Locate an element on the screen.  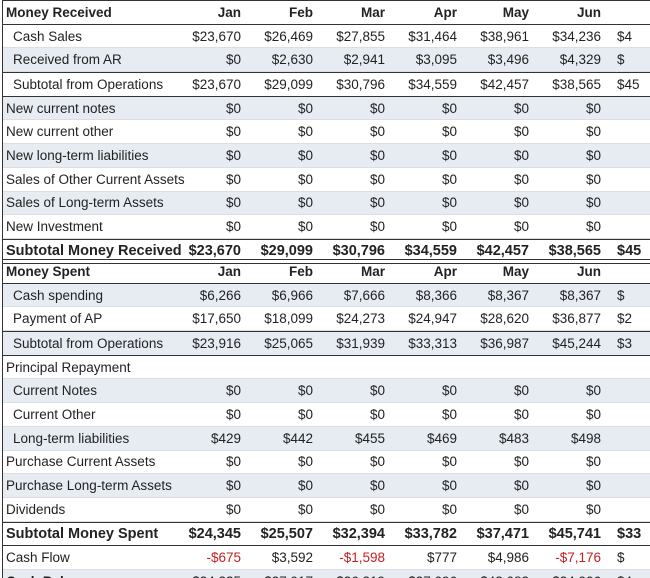
cell-feb: $37,917 is located at coordinates (277, 576).